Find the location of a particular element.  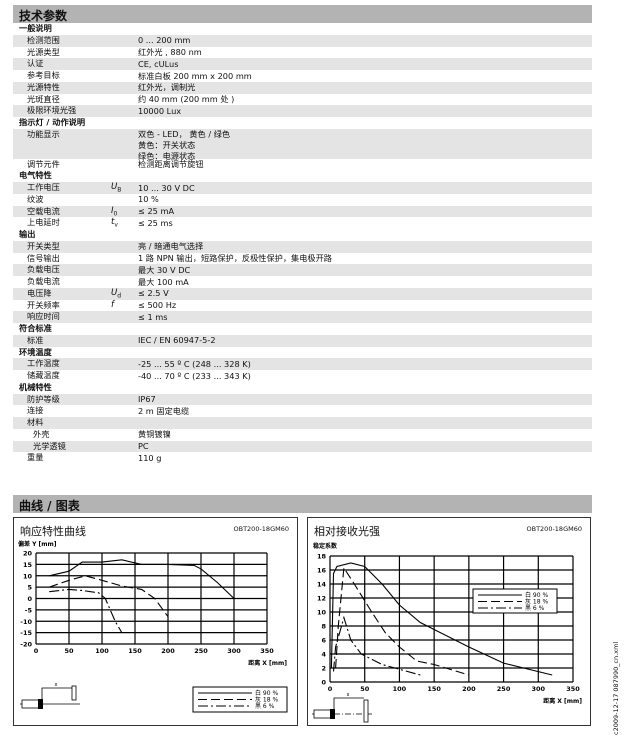

spec-row: 上电延时 tv ≤ 25 ms is located at coordinates (302, 223).